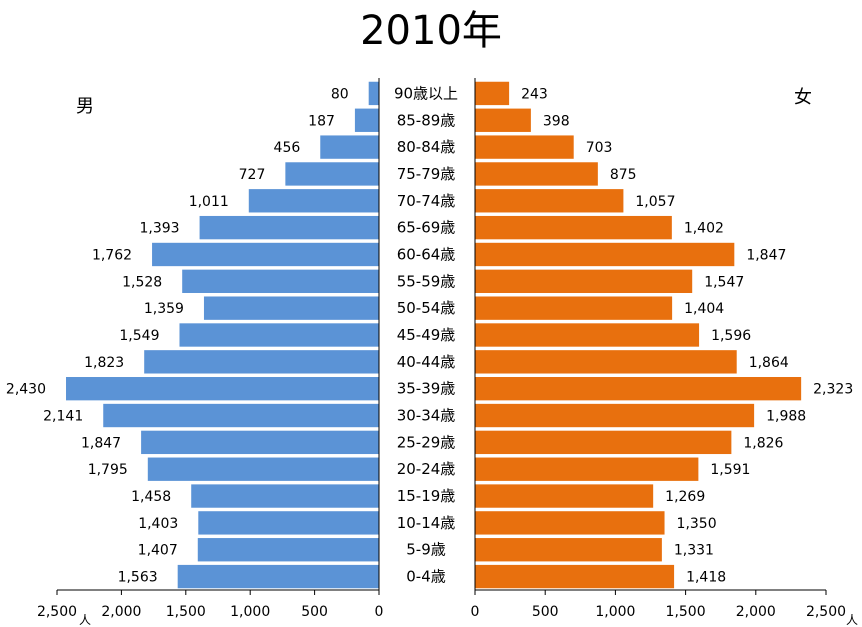 This screenshot has height=627, width=862. What do you see at coordinates (104, 363) in the screenshot?
I see `male-value-label: 1,823` at bounding box center [104, 363].